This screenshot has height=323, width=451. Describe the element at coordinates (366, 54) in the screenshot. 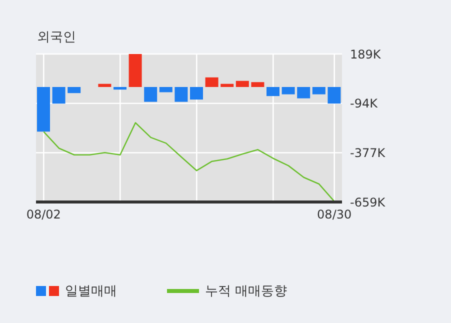

I see `y-tick-label: 189K` at that location.